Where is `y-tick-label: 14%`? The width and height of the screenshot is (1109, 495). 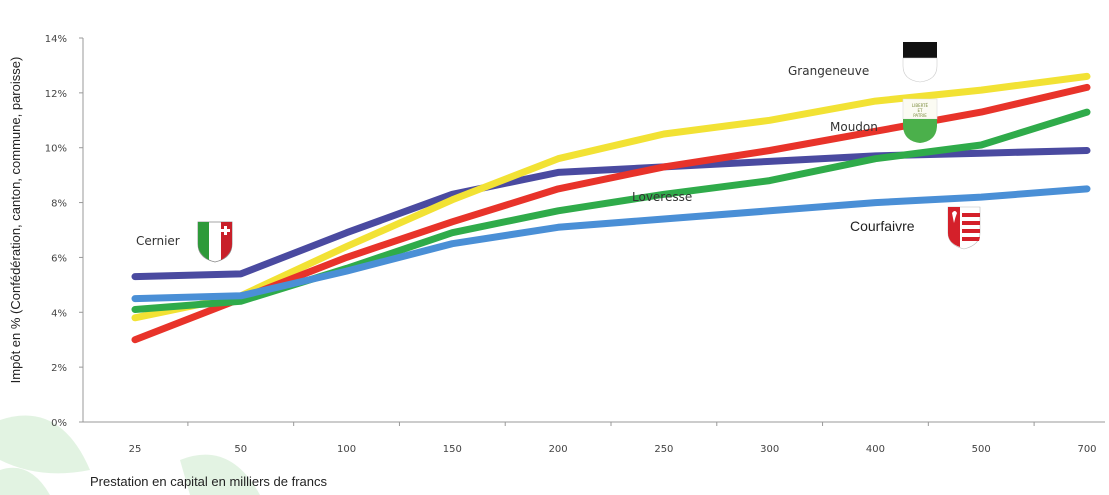
y-tick-label: 14% is located at coordinates (56, 39).